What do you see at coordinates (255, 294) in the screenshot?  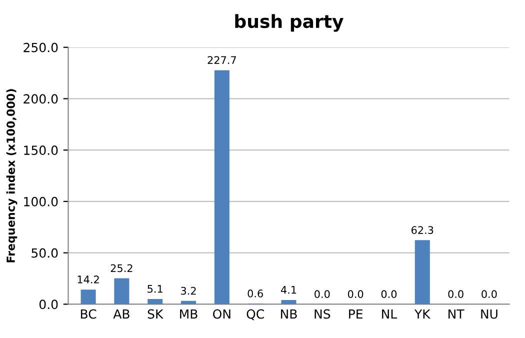 I see `data-label: 0.6` at bounding box center [255, 294].